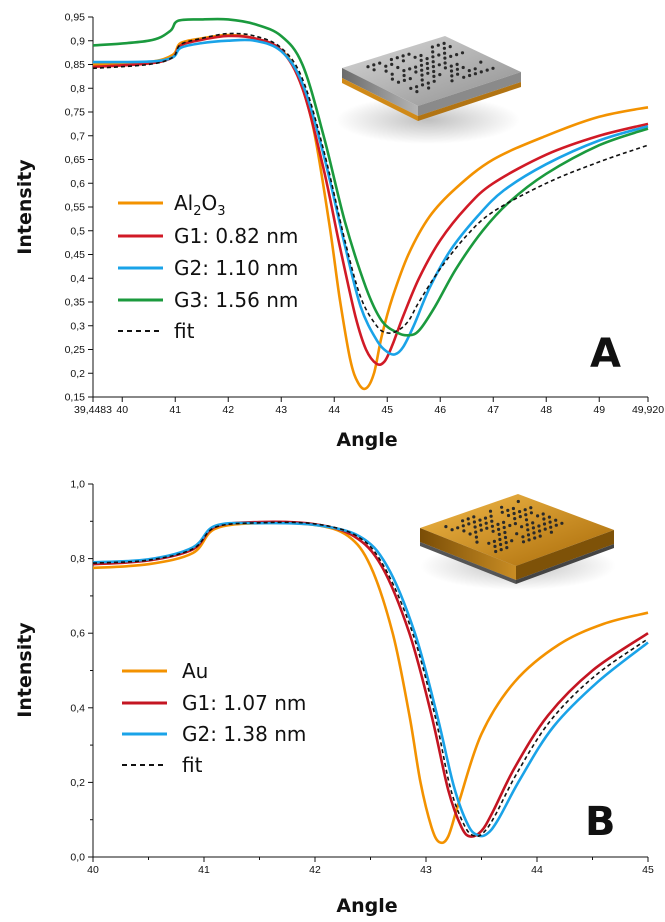 This screenshot has height=922, width=665. What do you see at coordinates (440, 410) in the screenshot?
I see `x-tick-label-a: 46` at bounding box center [440, 410].